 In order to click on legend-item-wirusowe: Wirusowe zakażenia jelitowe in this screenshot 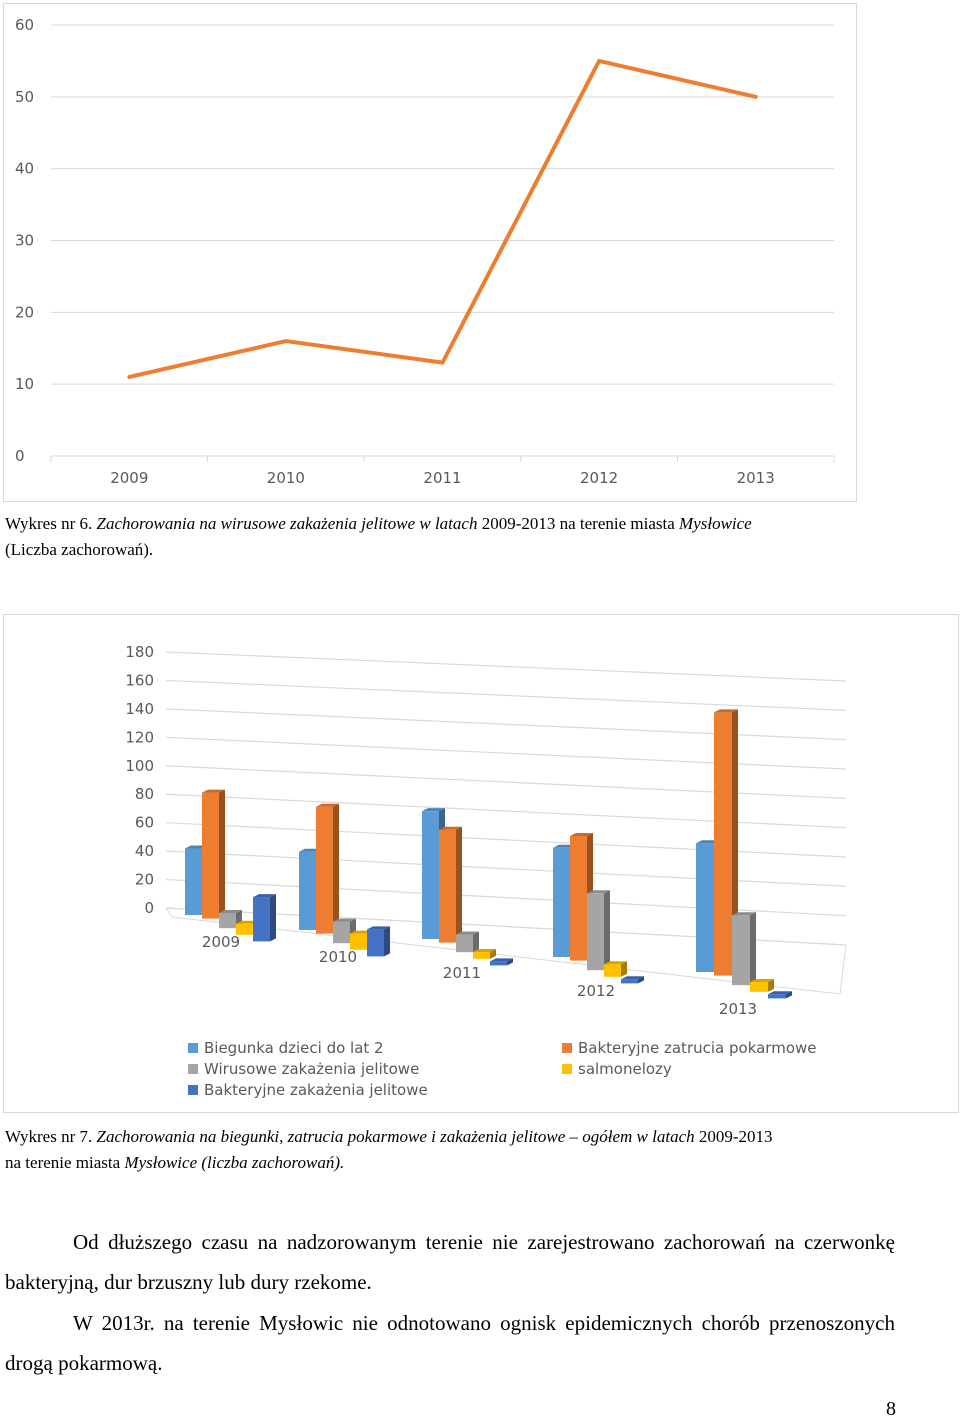, I will do `click(303, 1069)`.